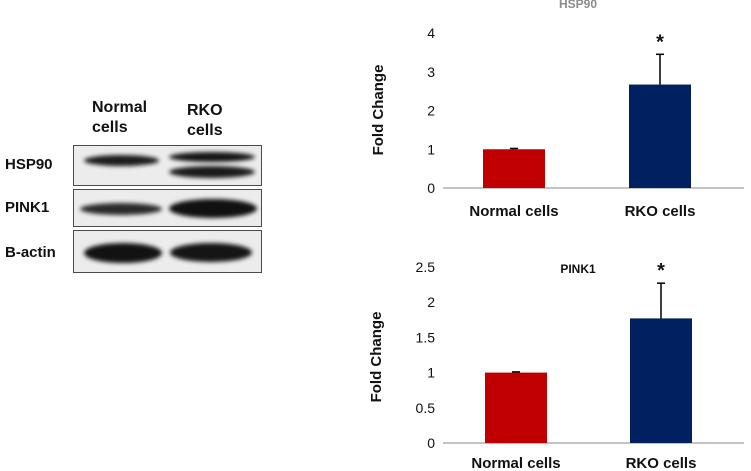  What do you see at coordinates (167, 251) in the screenshot?
I see `blot-strip-bactin` at bounding box center [167, 251].